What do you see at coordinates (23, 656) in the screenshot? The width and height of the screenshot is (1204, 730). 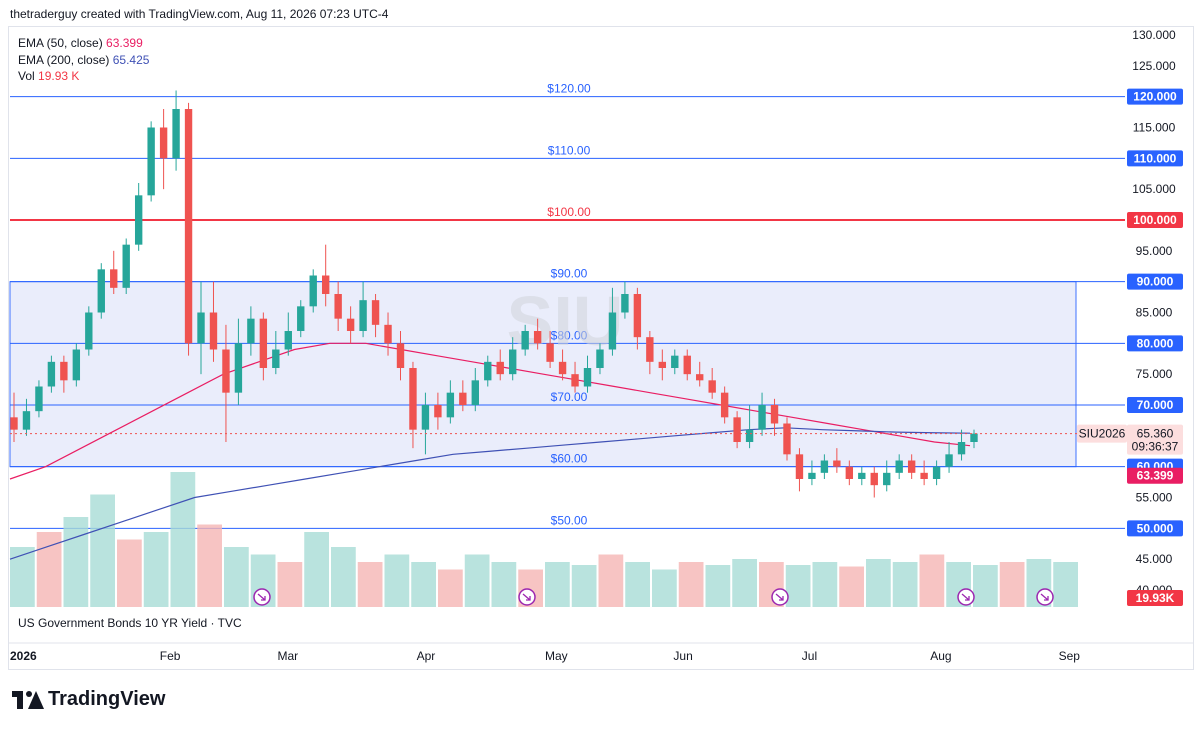 I see `x-axis-label: 2026` at bounding box center [23, 656].